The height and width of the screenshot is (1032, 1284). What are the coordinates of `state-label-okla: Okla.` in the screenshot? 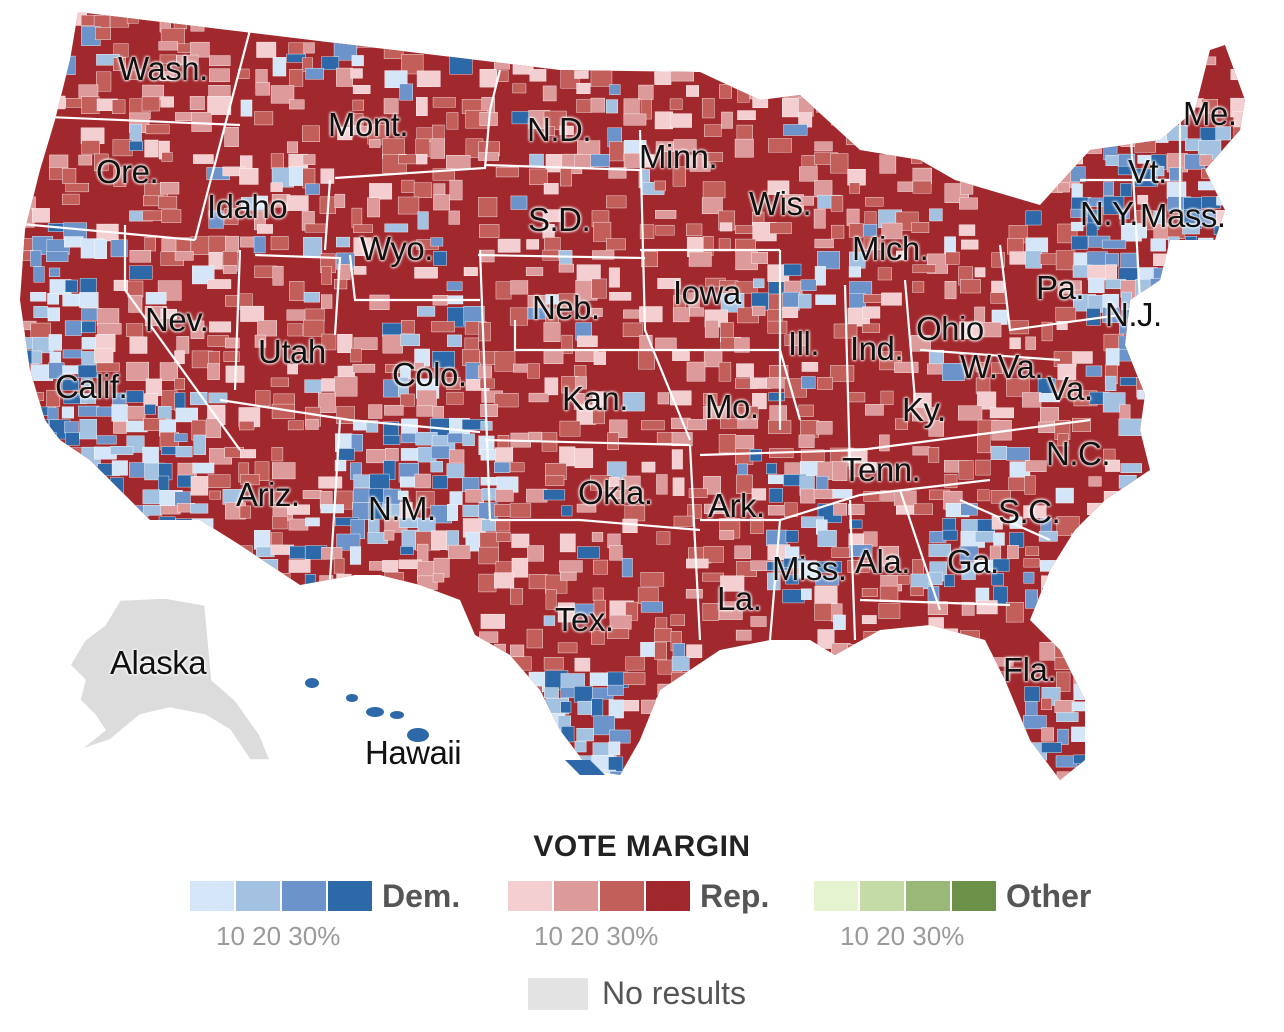 It's located at (615, 492).